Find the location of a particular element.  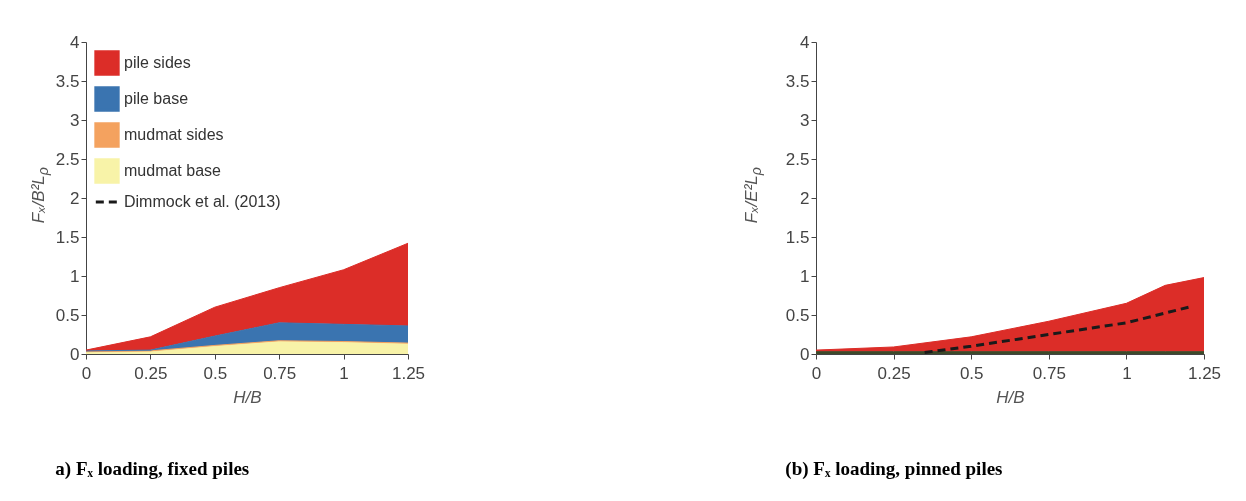

legend-label: mudmat base is located at coordinates (173, 170).